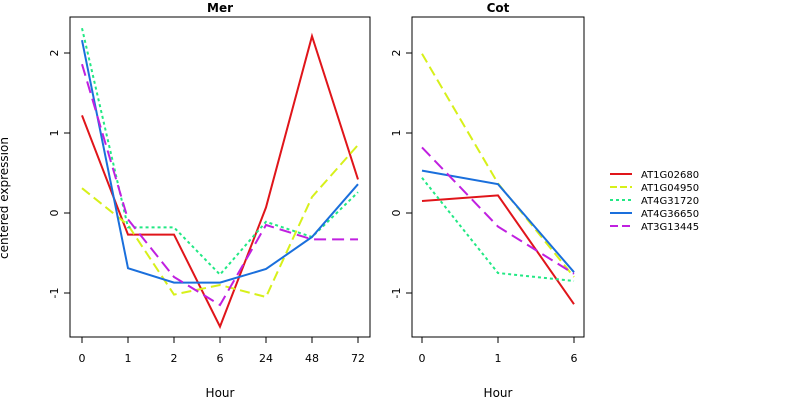 This screenshot has width=800, height=400. I want to click on cot-y-tick-label: 2, so click(396, 53).